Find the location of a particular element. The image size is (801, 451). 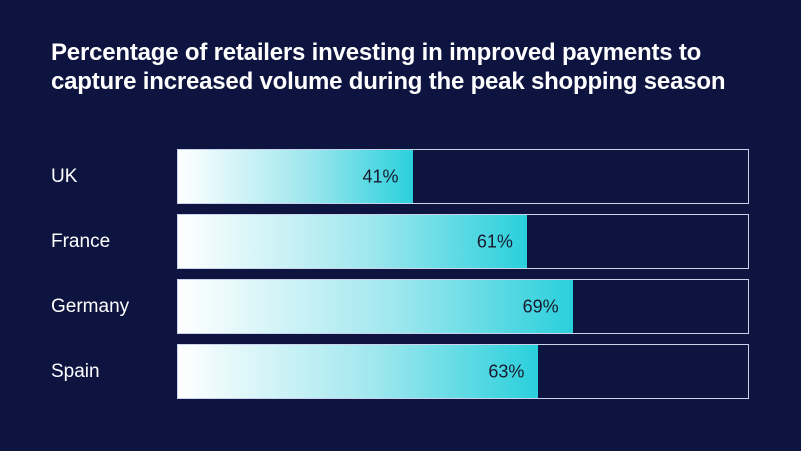

bar-track: 63% is located at coordinates (463, 371).